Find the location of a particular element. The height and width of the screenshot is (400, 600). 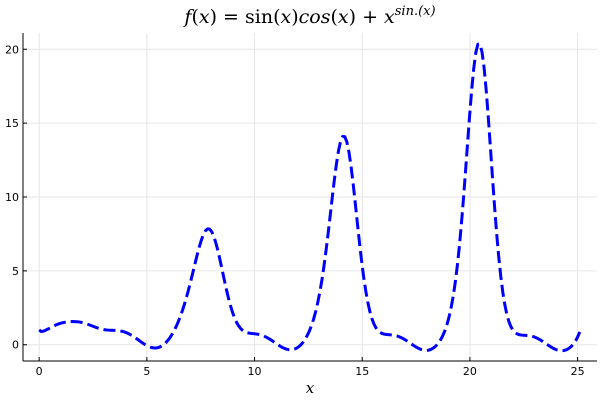

title-x1: x is located at coordinates (204, 17).